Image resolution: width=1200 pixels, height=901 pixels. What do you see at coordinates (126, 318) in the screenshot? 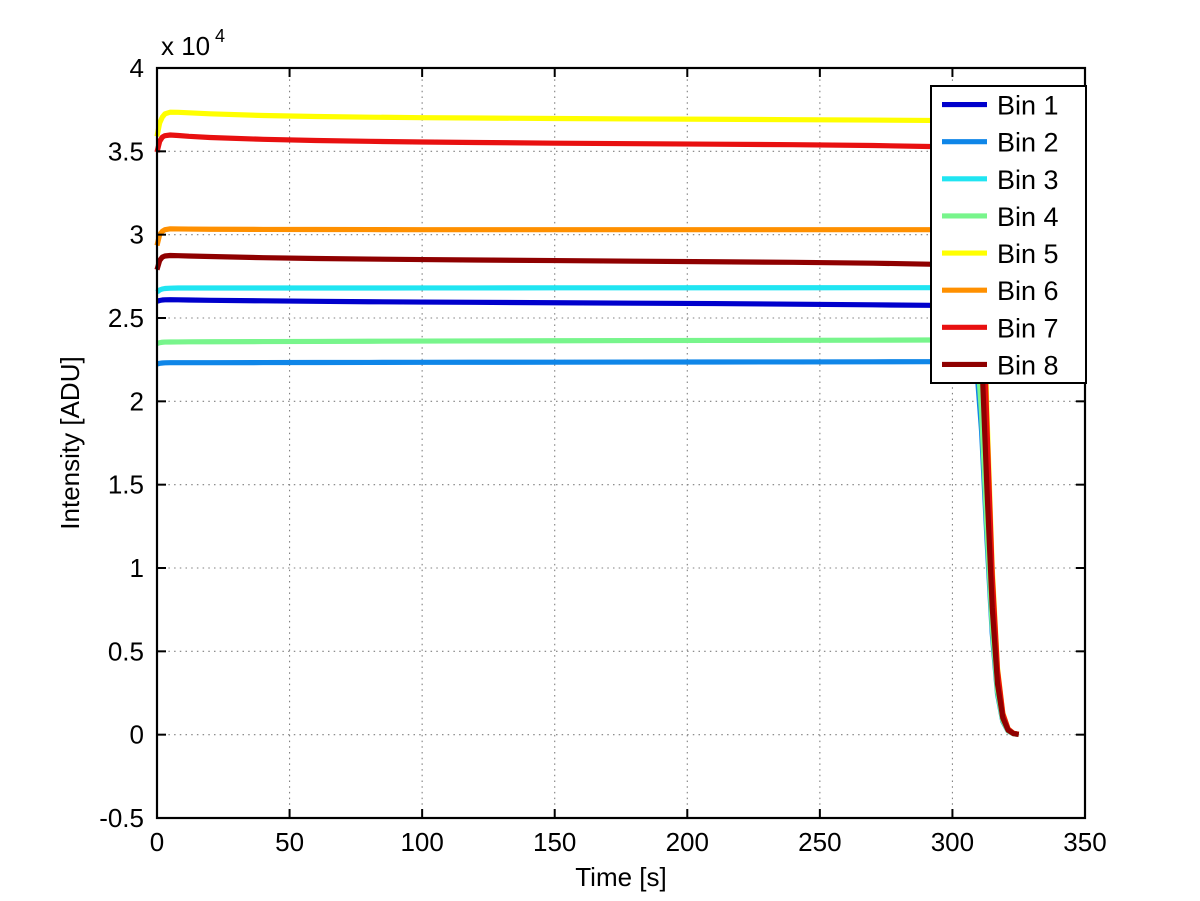
I see `y-tick-label: 2.5` at bounding box center [126, 318].